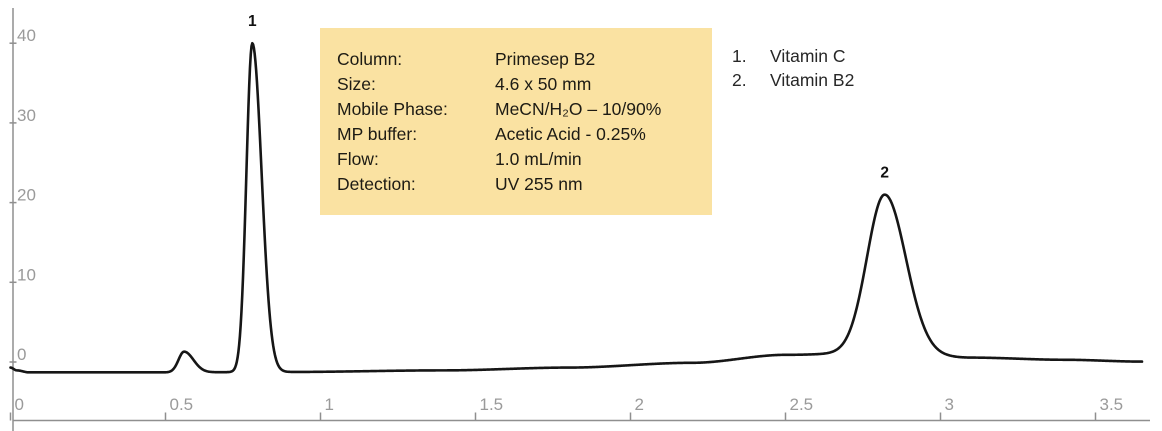 This screenshot has width=1162, height=431. What do you see at coordinates (1112, 404) in the screenshot?
I see `x-tick-label: 3.5` at bounding box center [1112, 404].